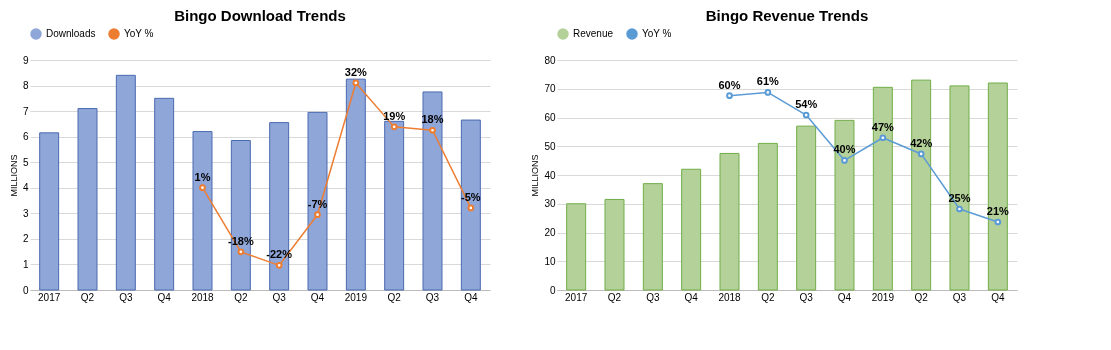 This screenshot has height=350, width=1111. Describe the element at coordinates (260, 15) in the screenshot. I see `chart-title: Bingo Download Trends` at that location.